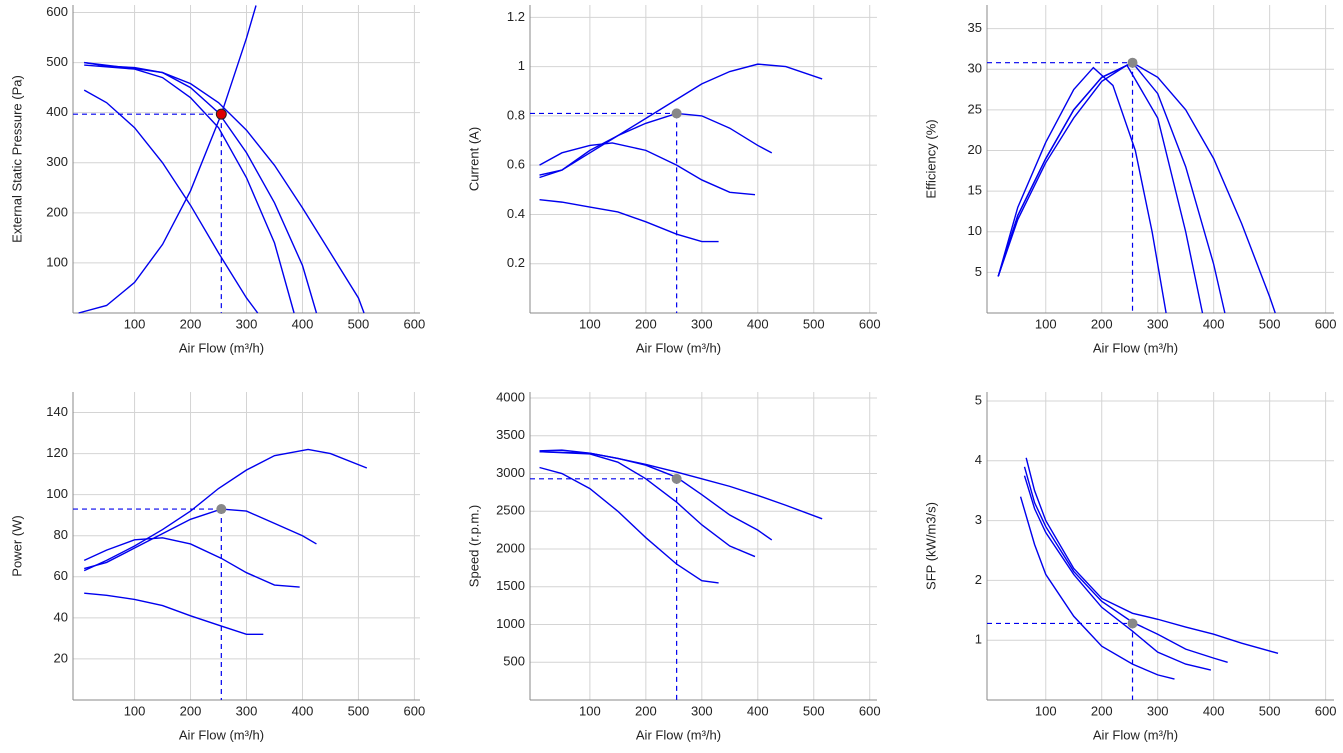  What do you see at coordinates (61, 575) in the screenshot?
I see `y-tick-label: 60` at bounding box center [61, 575].